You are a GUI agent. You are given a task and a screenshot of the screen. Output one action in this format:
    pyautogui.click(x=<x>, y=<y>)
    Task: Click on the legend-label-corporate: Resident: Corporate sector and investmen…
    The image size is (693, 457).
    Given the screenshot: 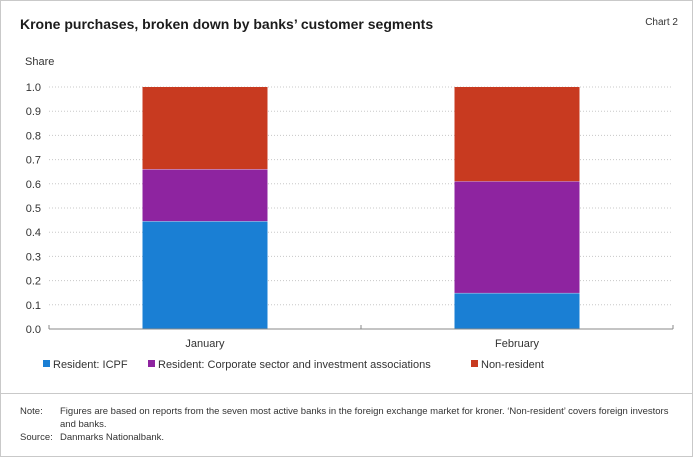 What is the action you would take?
    pyautogui.click(x=294, y=365)
    